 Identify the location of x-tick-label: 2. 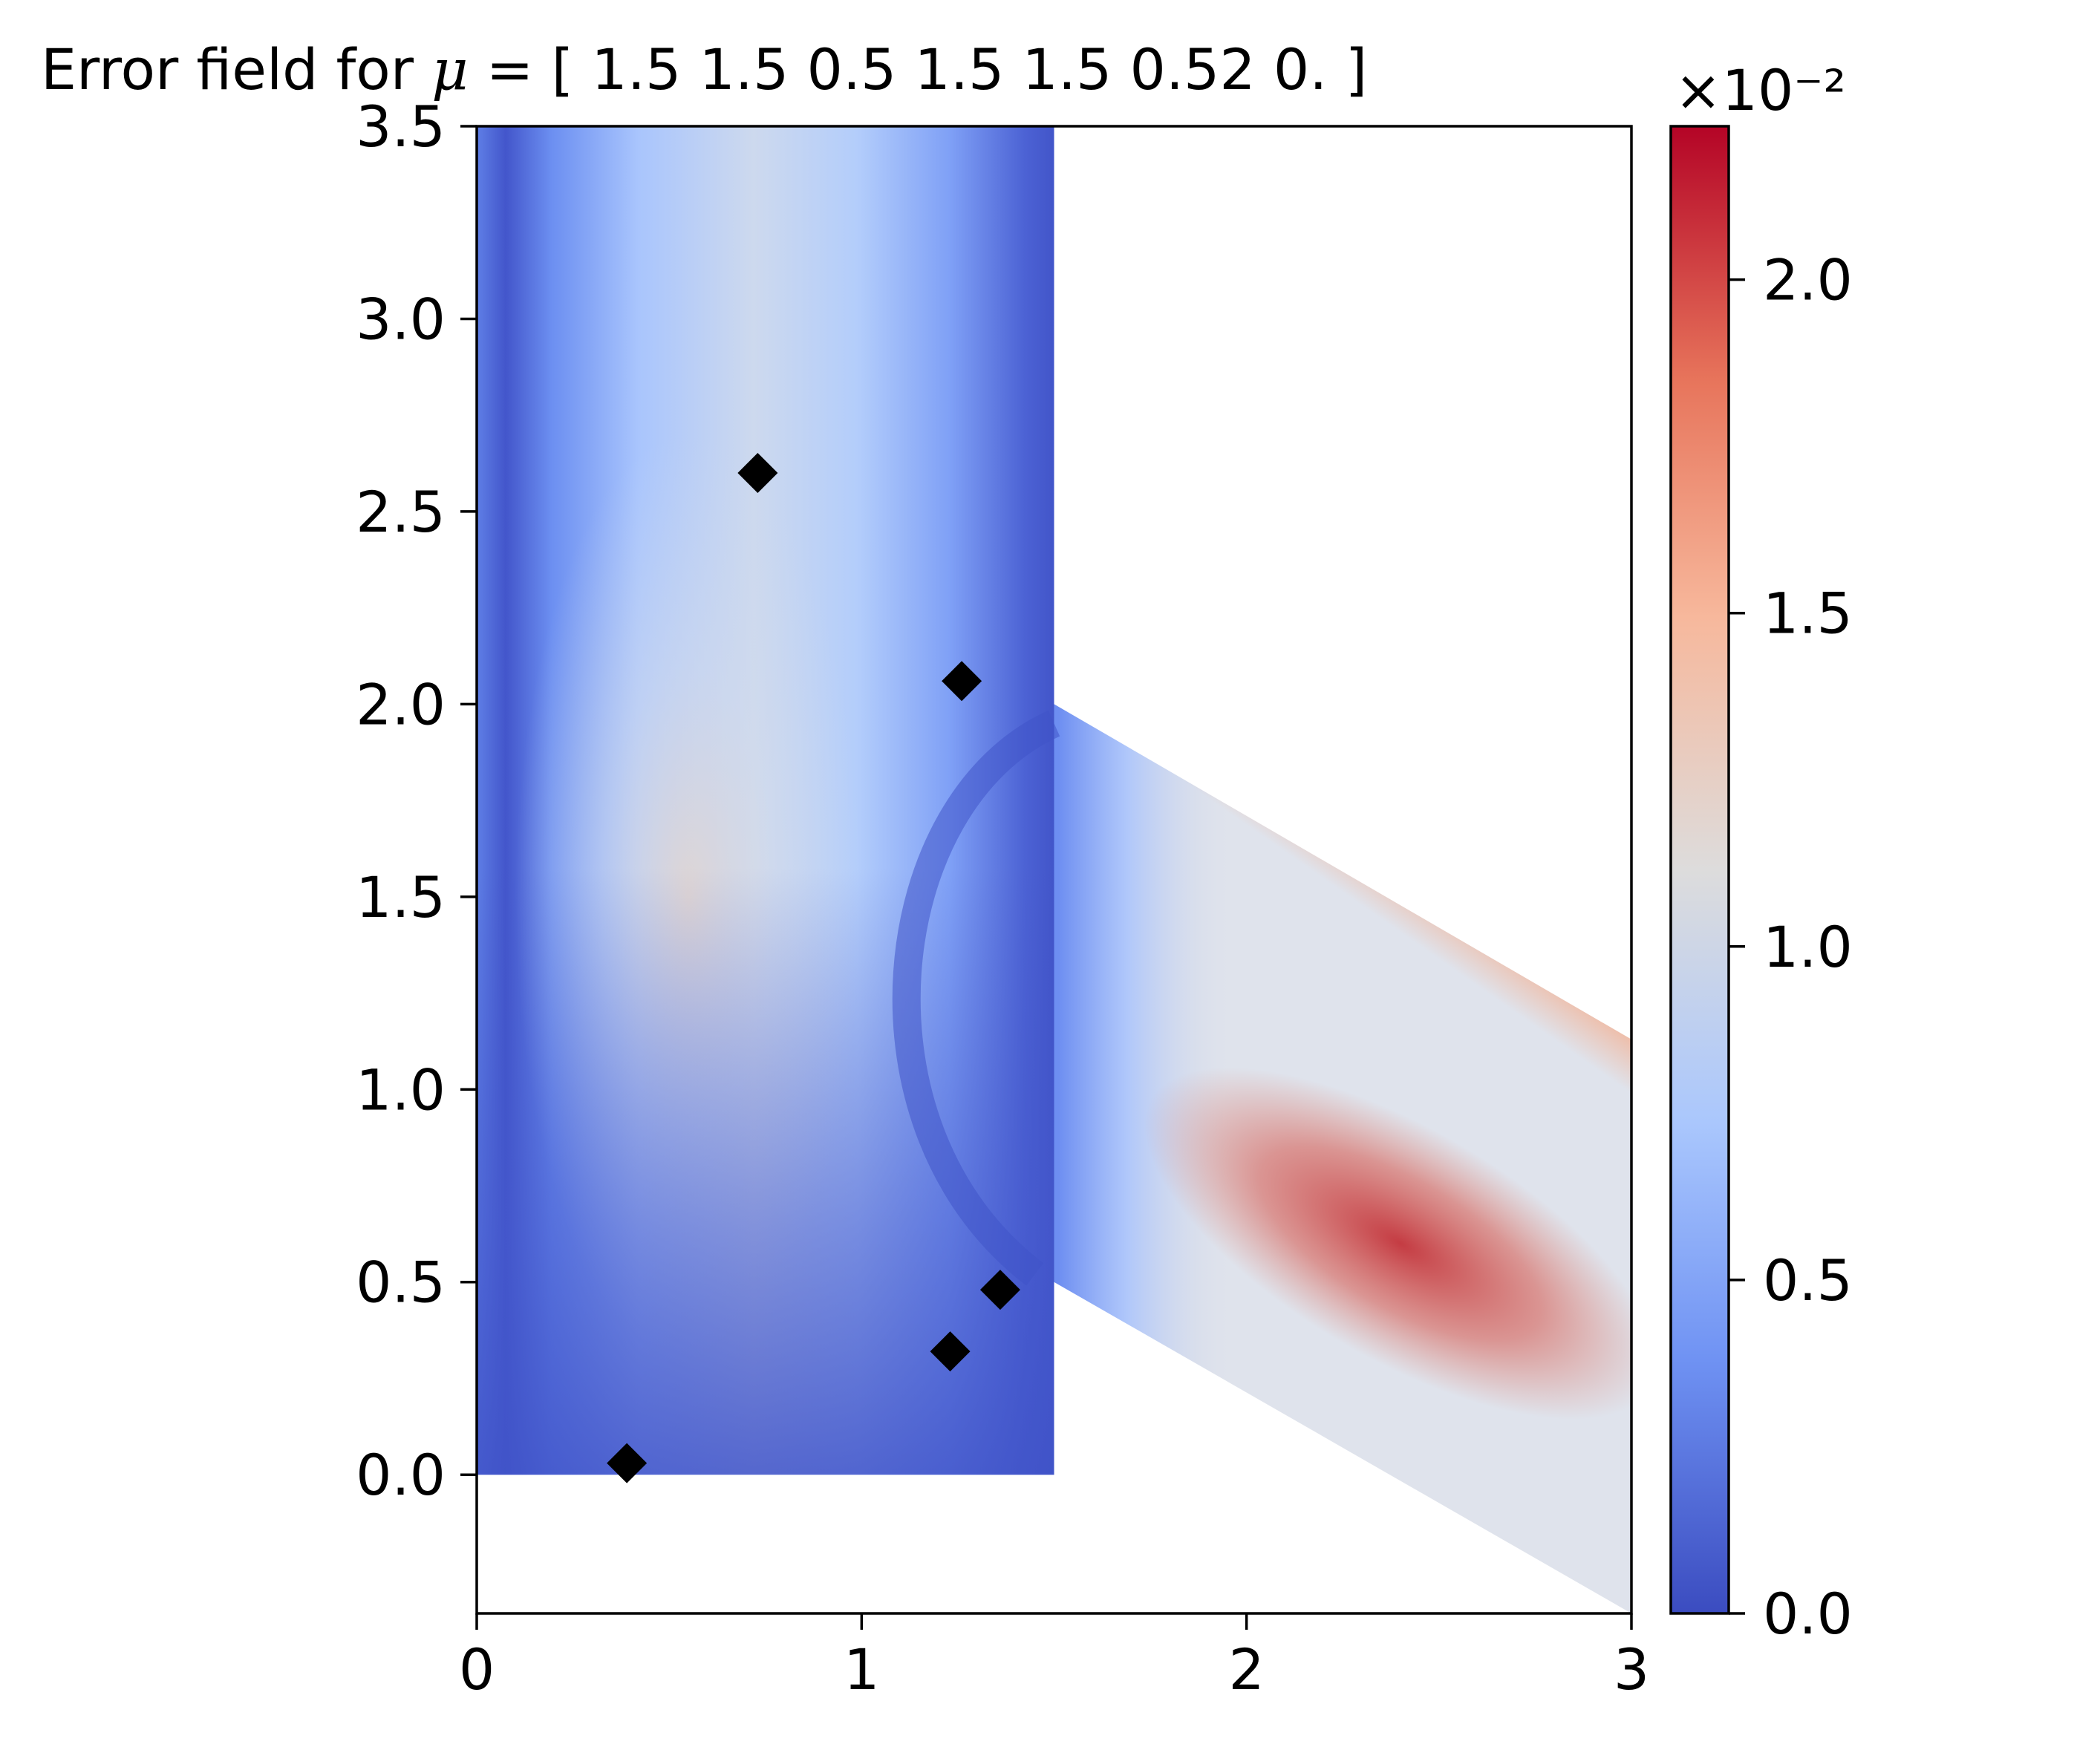
(1246, 1669).